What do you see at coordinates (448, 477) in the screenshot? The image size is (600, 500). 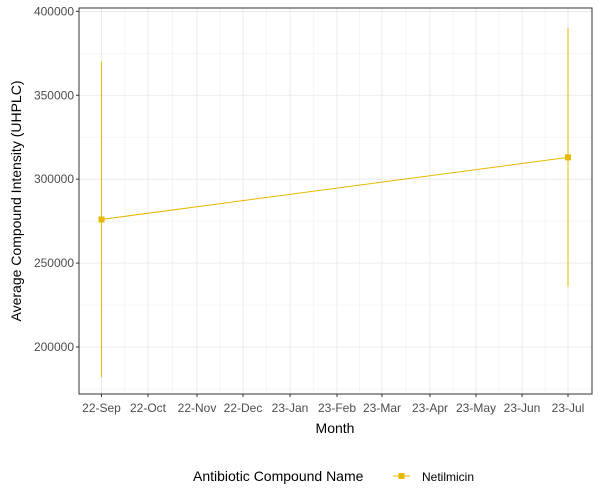 I see `legend-label-netilmicin: Netilmicin` at bounding box center [448, 477].